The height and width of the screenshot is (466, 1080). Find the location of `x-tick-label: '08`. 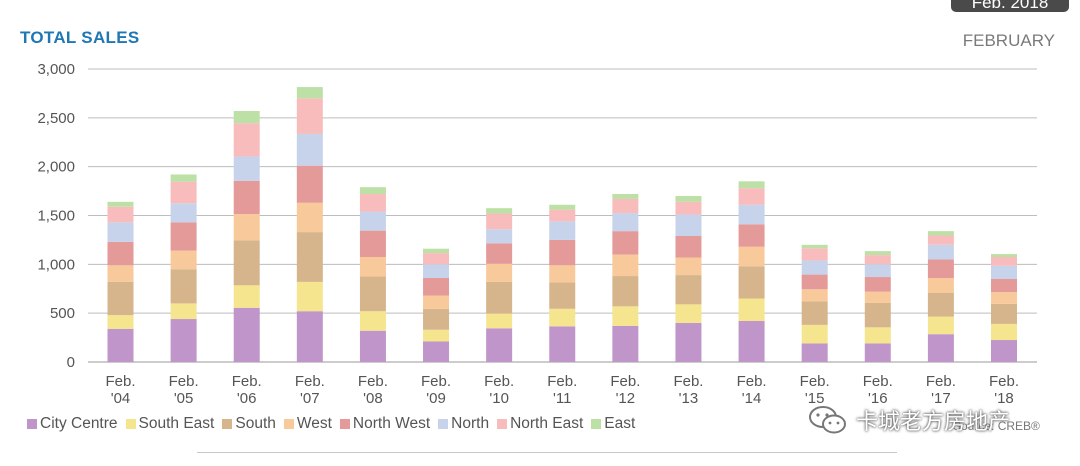

x-tick-label: '08 is located at coordinates (373, 398).